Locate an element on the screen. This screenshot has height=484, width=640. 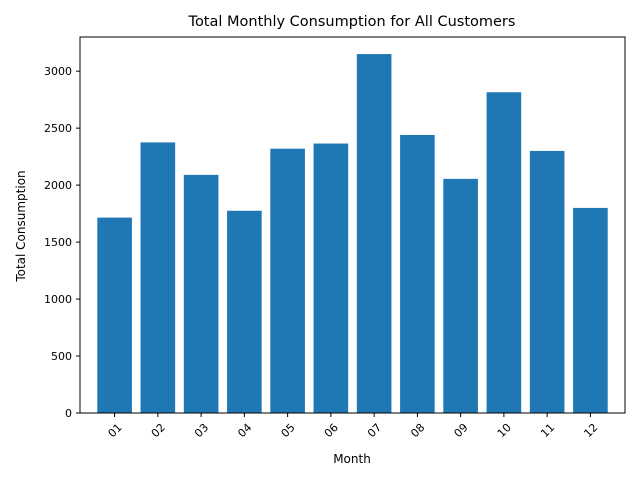
y-tick-label: 0 is located at coordinates (68, 413).